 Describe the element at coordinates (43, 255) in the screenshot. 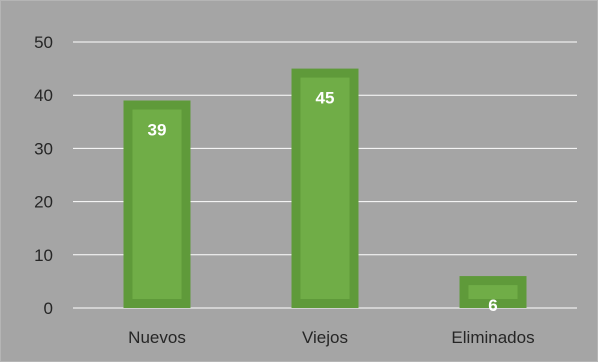

I see `y-tick-label: 10` at that location.